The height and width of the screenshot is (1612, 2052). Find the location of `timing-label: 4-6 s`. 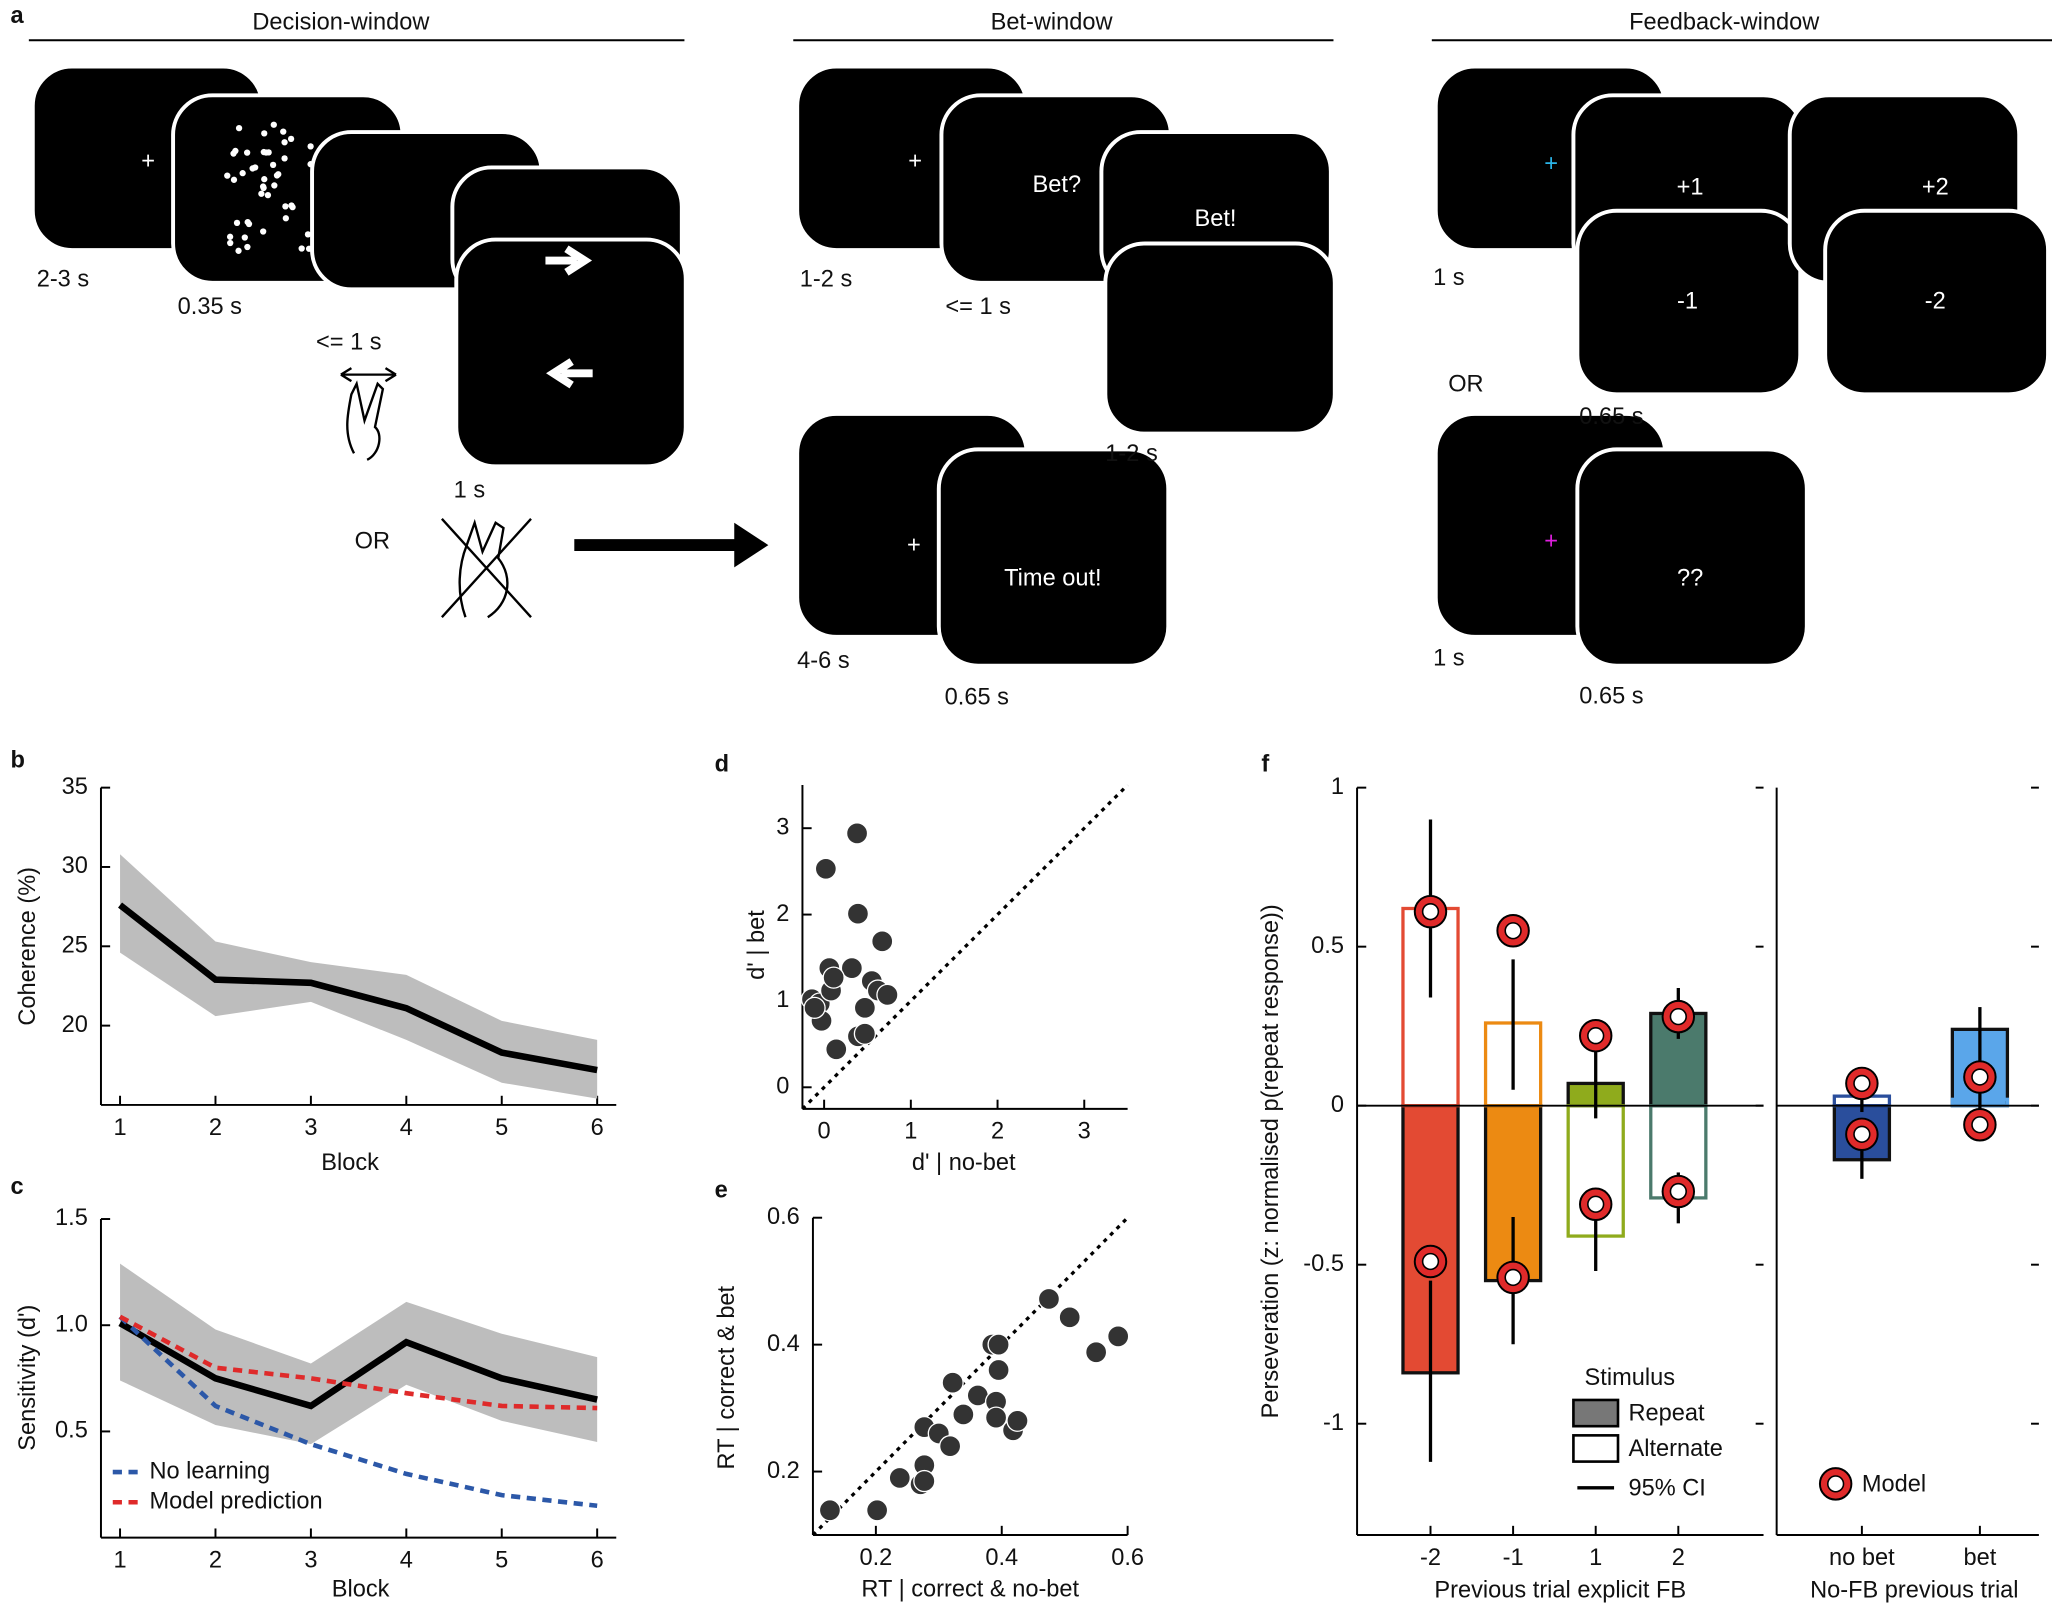

timing-label: 4-6 s is located at coordinates (823, 661).